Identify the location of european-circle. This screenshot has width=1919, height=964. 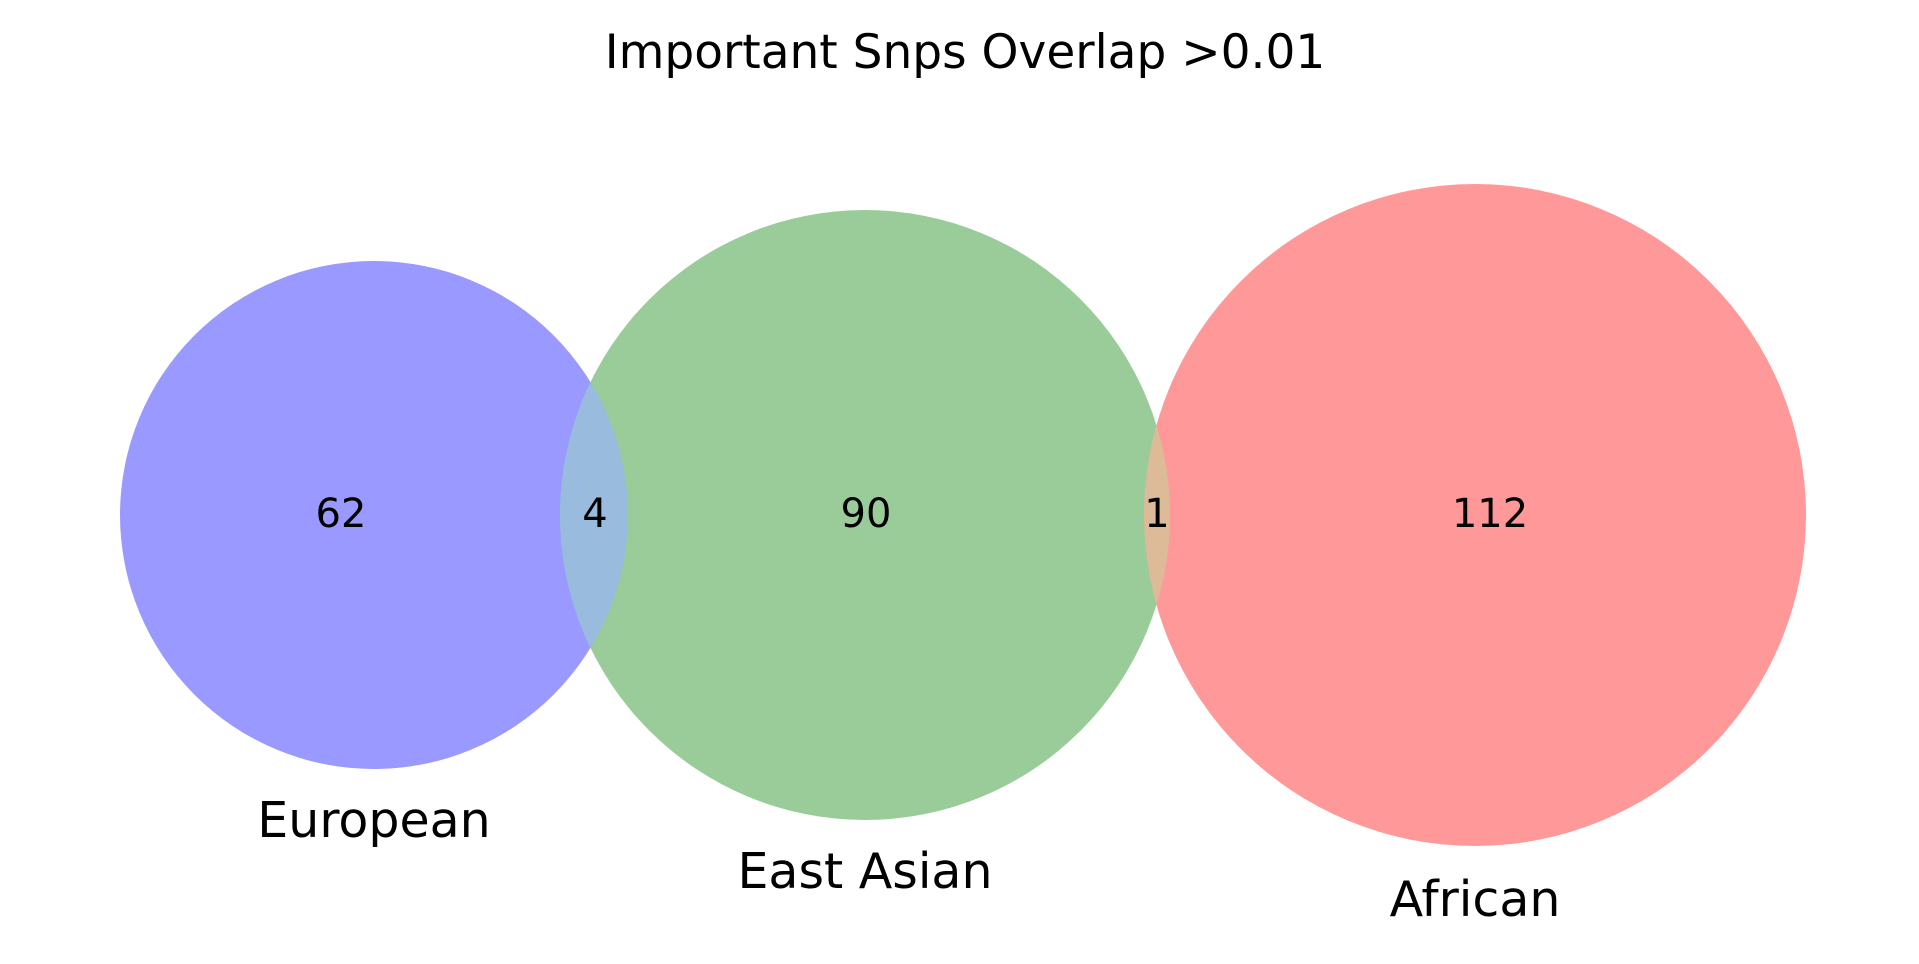
(374, 515).